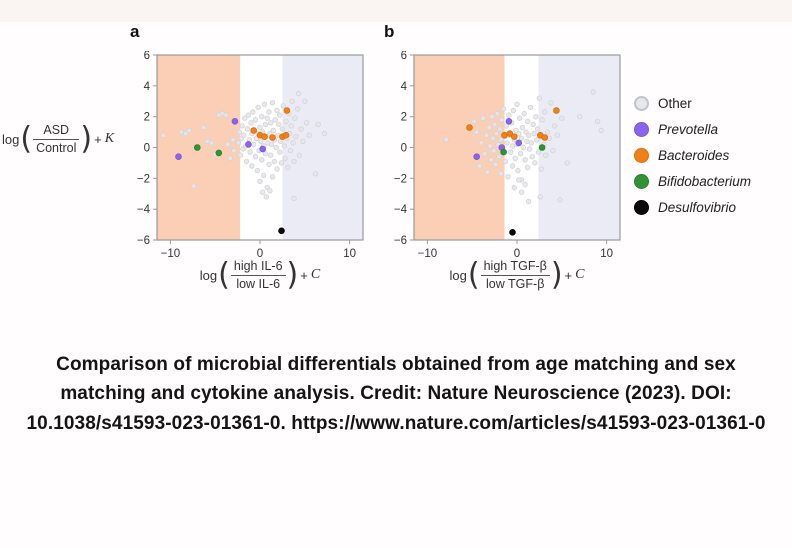  Describe the element at coordinates (515, 267) in the screenshot. I see `fraction-numerator: high TGF-β` at that location.